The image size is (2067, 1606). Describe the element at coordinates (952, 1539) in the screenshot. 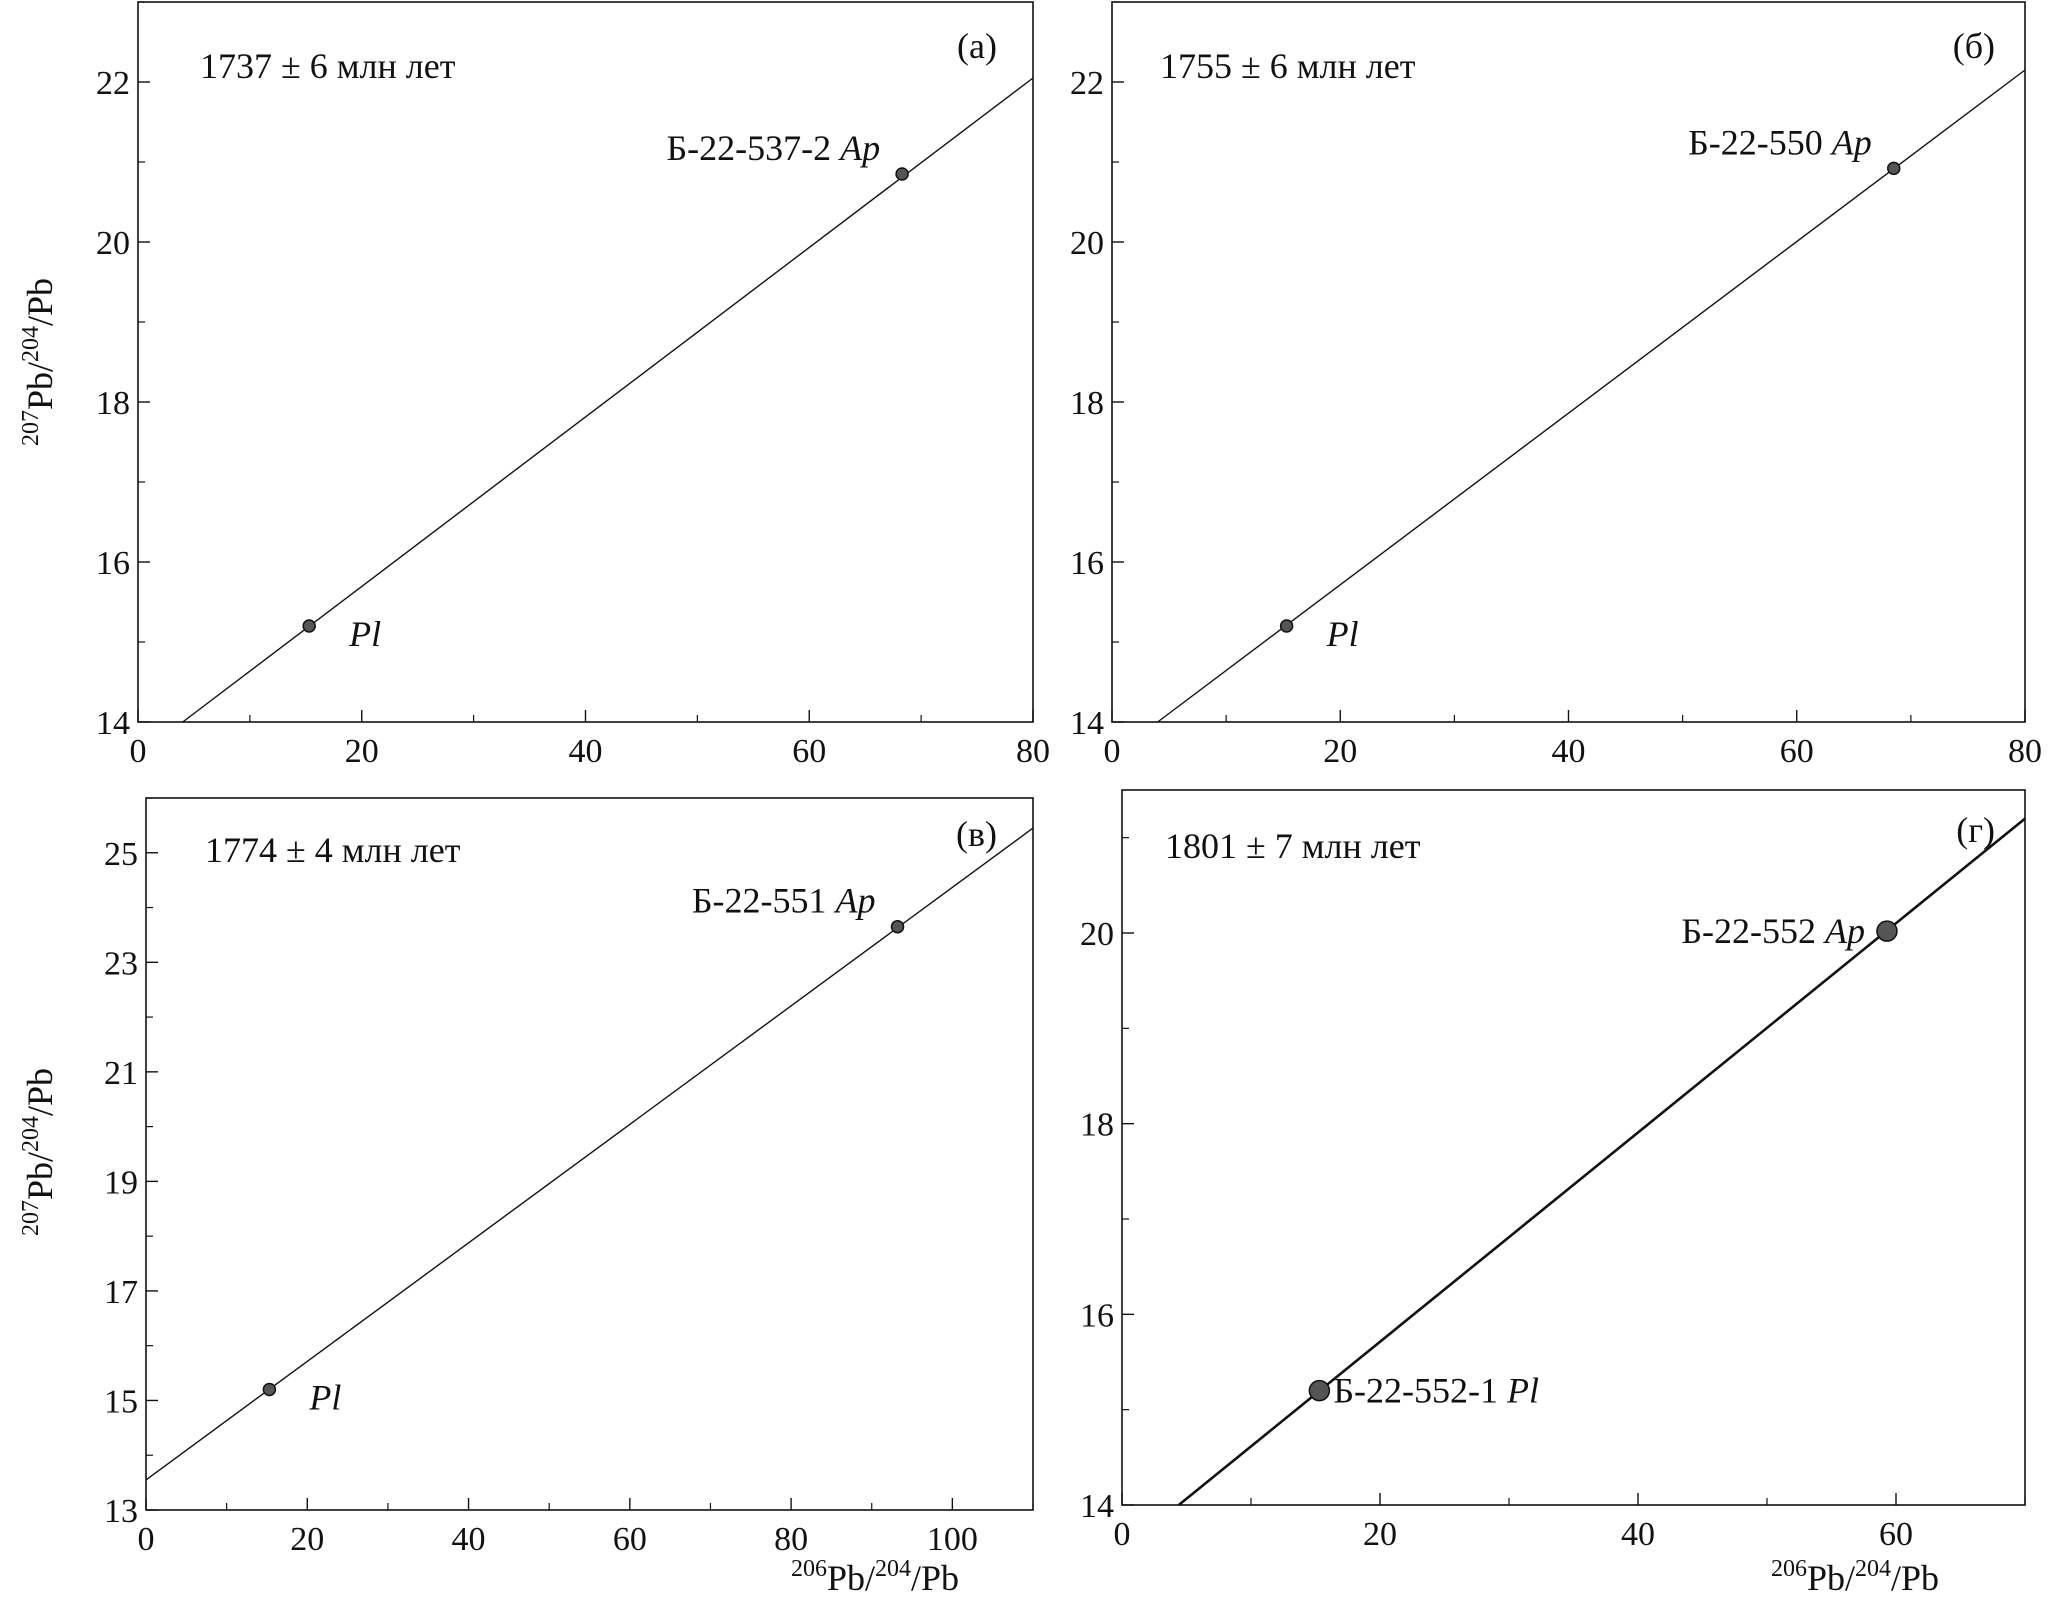

I see `x-tick-label: 100` at that location.